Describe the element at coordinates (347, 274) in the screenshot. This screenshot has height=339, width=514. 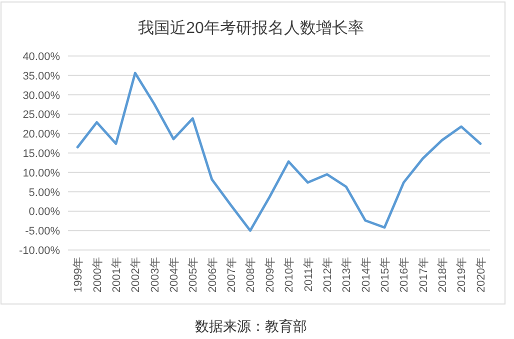
I see `x-tick-label: 2013年` at that location.